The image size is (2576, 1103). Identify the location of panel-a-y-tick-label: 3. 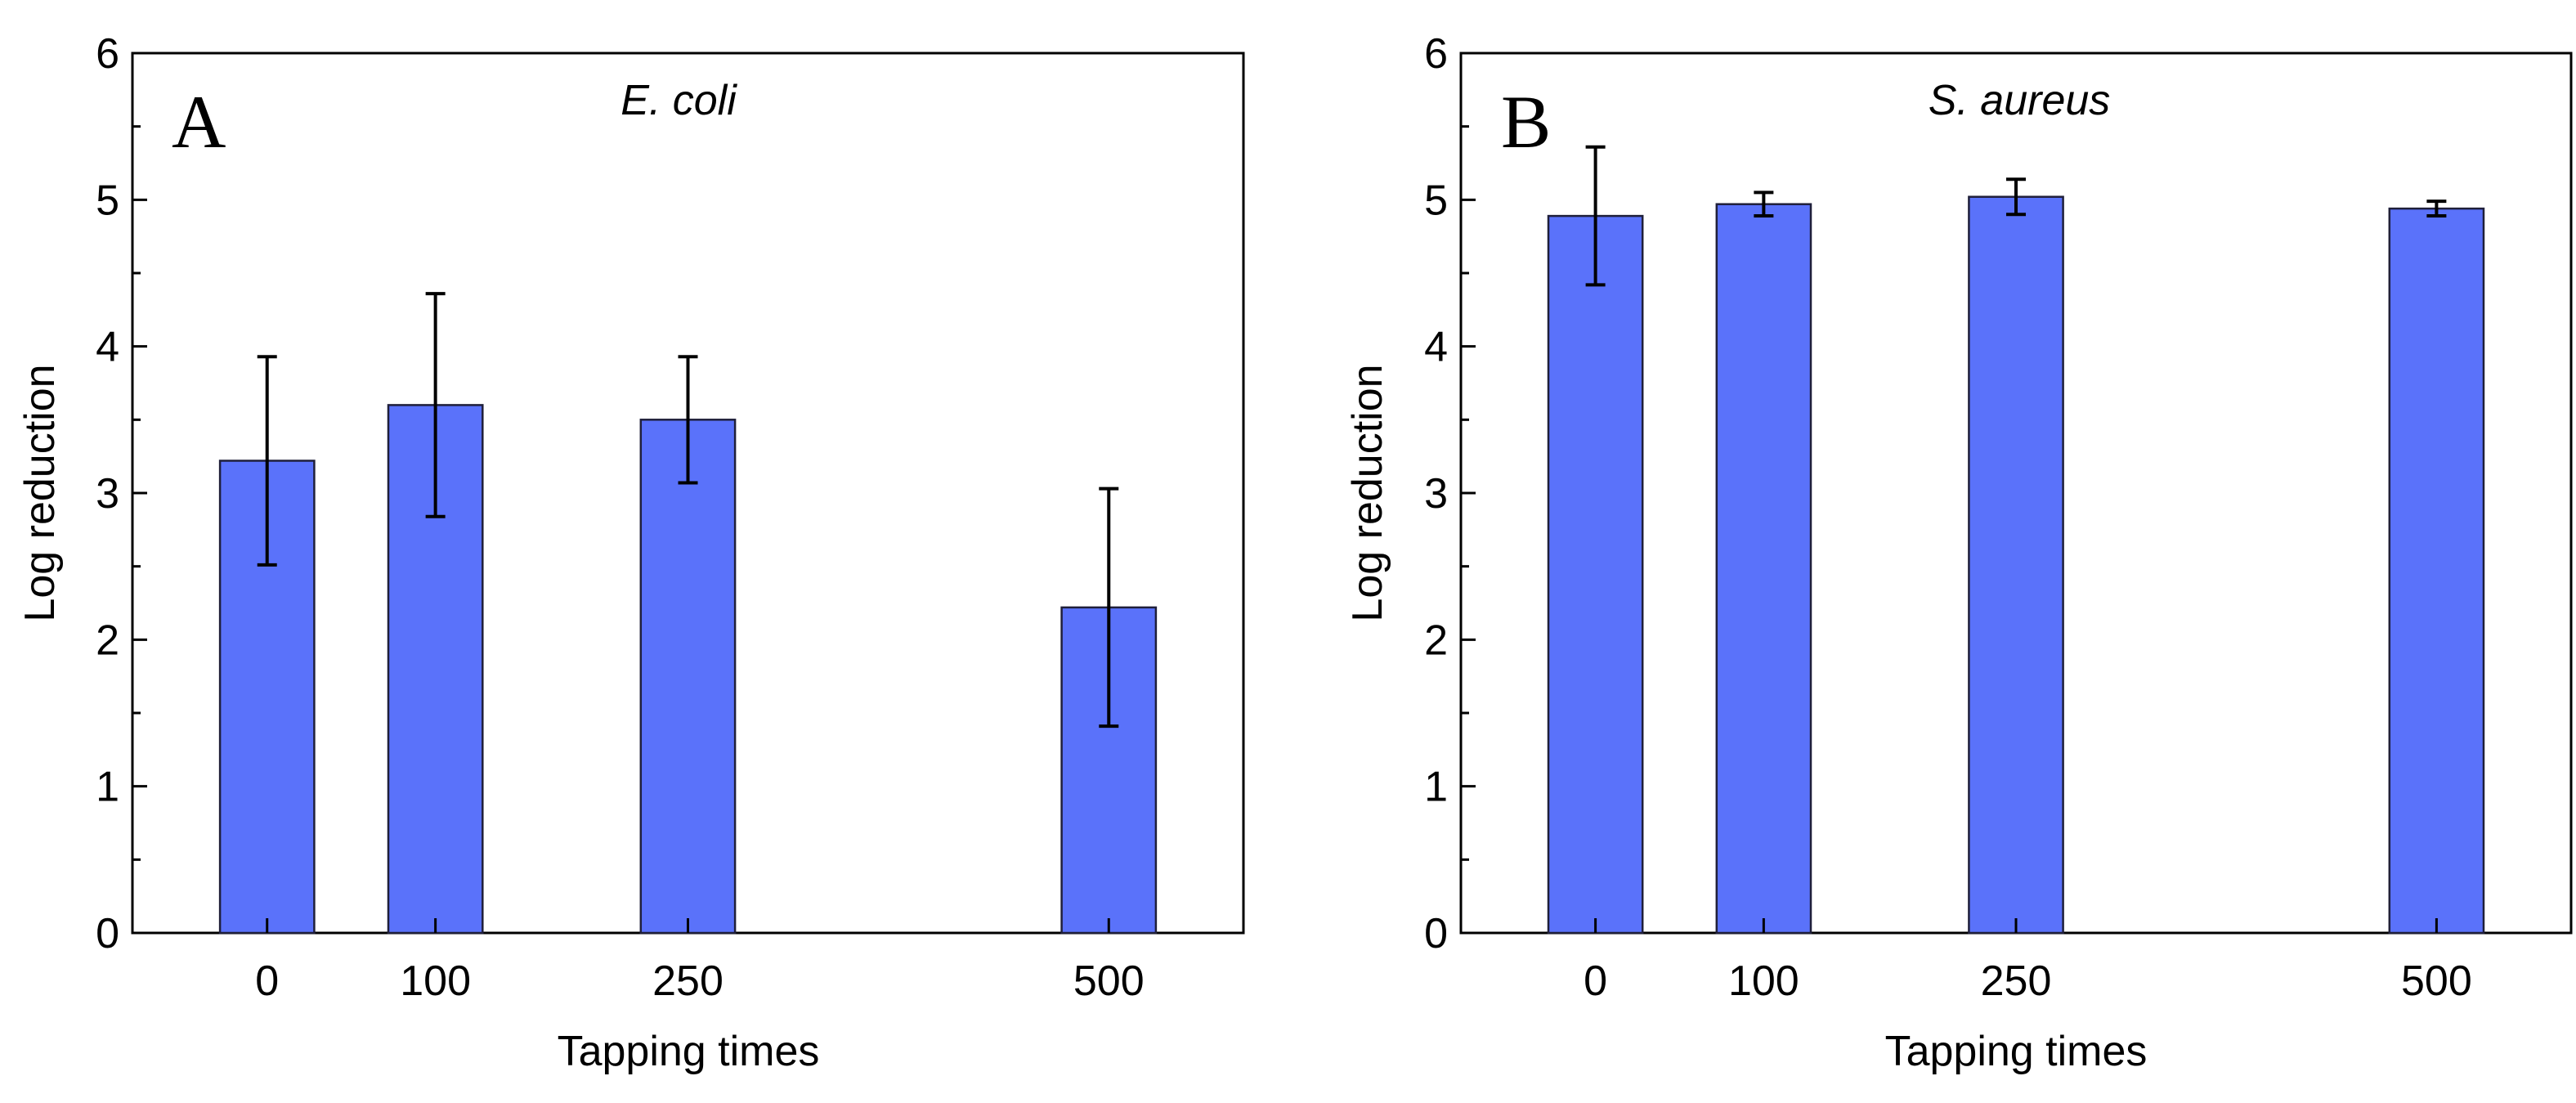
(107, 494).